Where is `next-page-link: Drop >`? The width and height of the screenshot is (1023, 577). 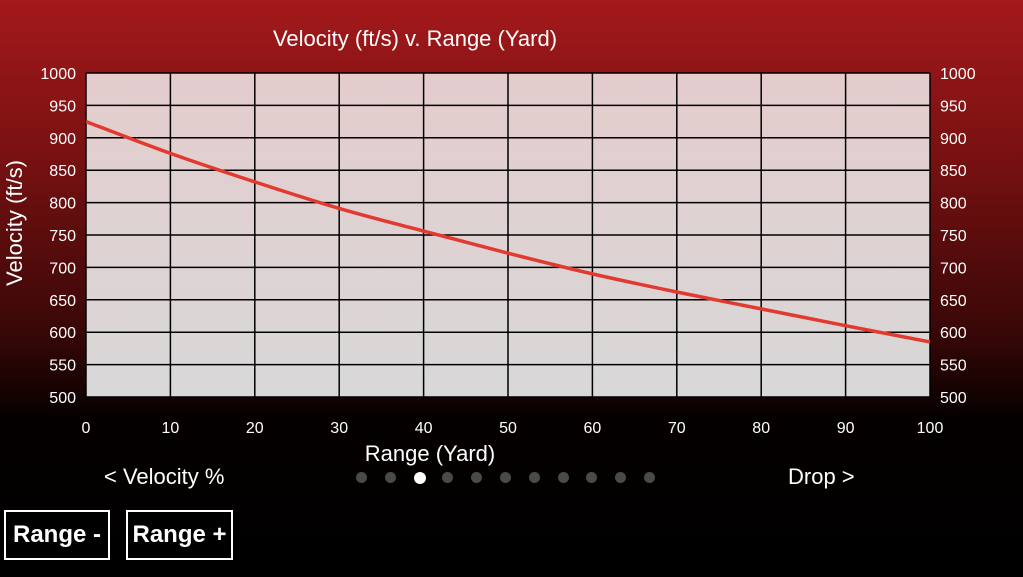
next-page-link: Drop > is located at coordinates (821, 476).